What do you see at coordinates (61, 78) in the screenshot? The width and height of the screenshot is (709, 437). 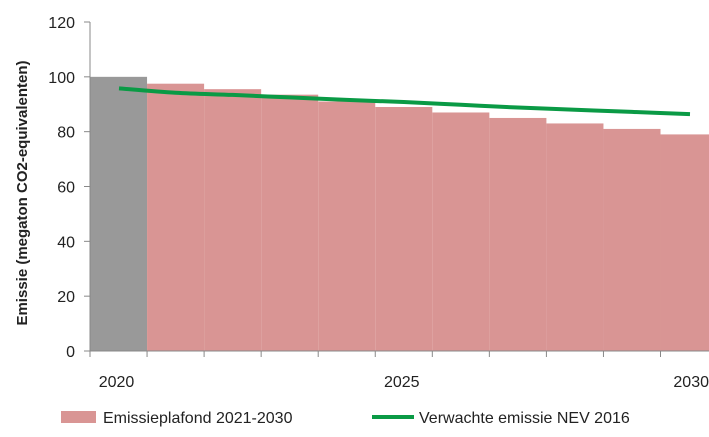 I see `y-tick-label-100: 100` at bounding box center [61, 78].